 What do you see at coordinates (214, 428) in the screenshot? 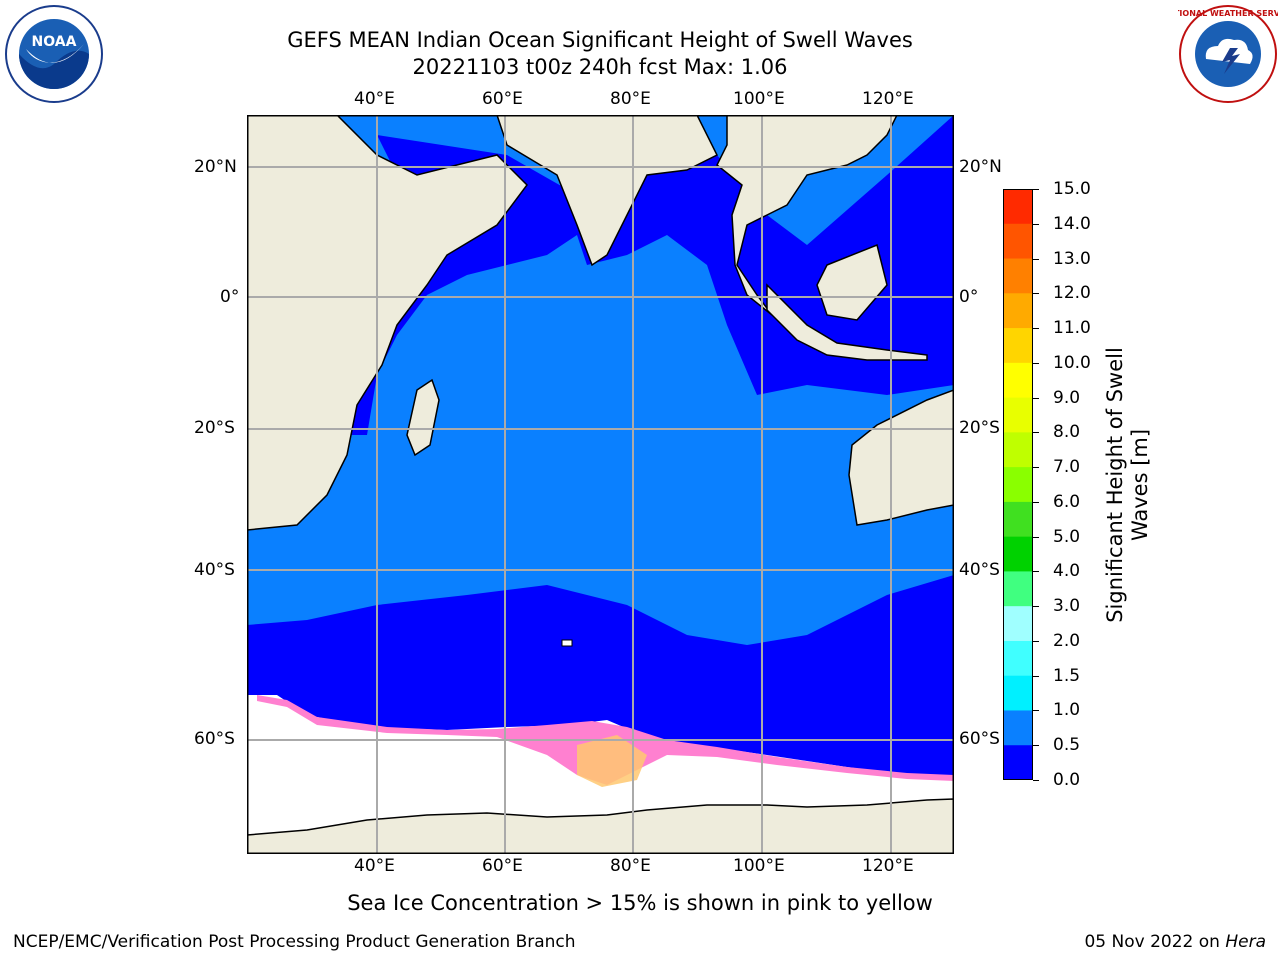
I see `lat-tick-left-20s: 20°S` at bounding box center [214, 428].